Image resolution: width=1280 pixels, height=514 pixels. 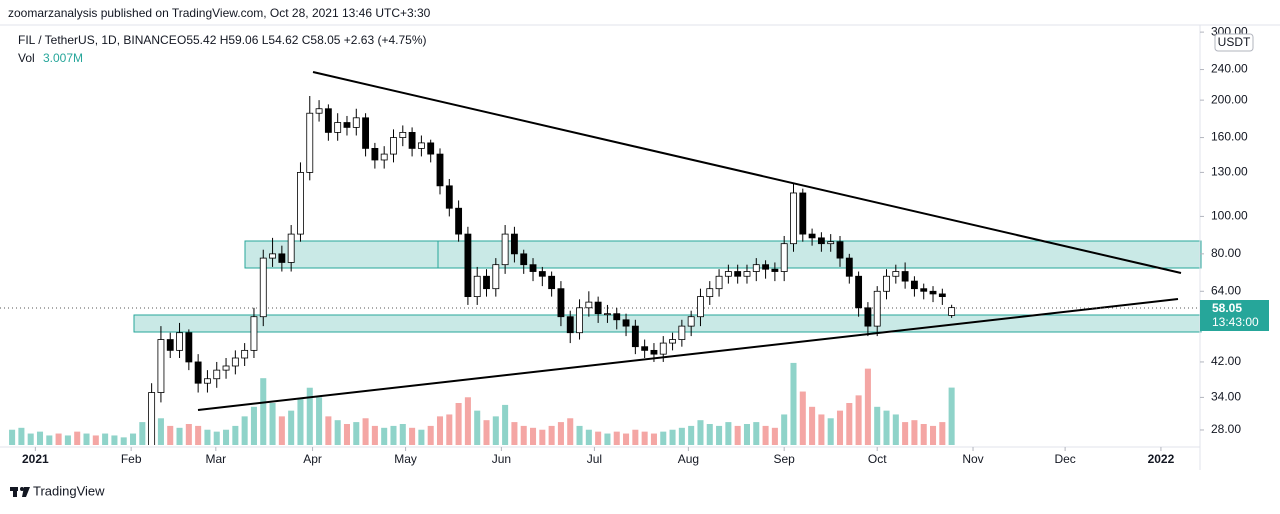 What do you see at coordinates (1229, 216) in the screenshot?
I see `y-tick-label: 100.00` at bounding box center [1229, 216].